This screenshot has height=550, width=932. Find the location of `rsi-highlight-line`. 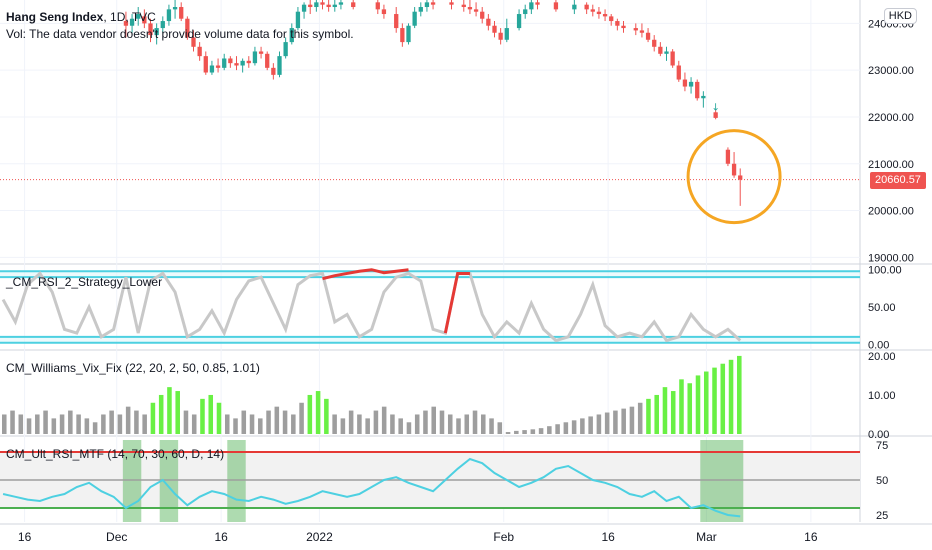

rsi-highlight-line is located at coordinates (456, 302).